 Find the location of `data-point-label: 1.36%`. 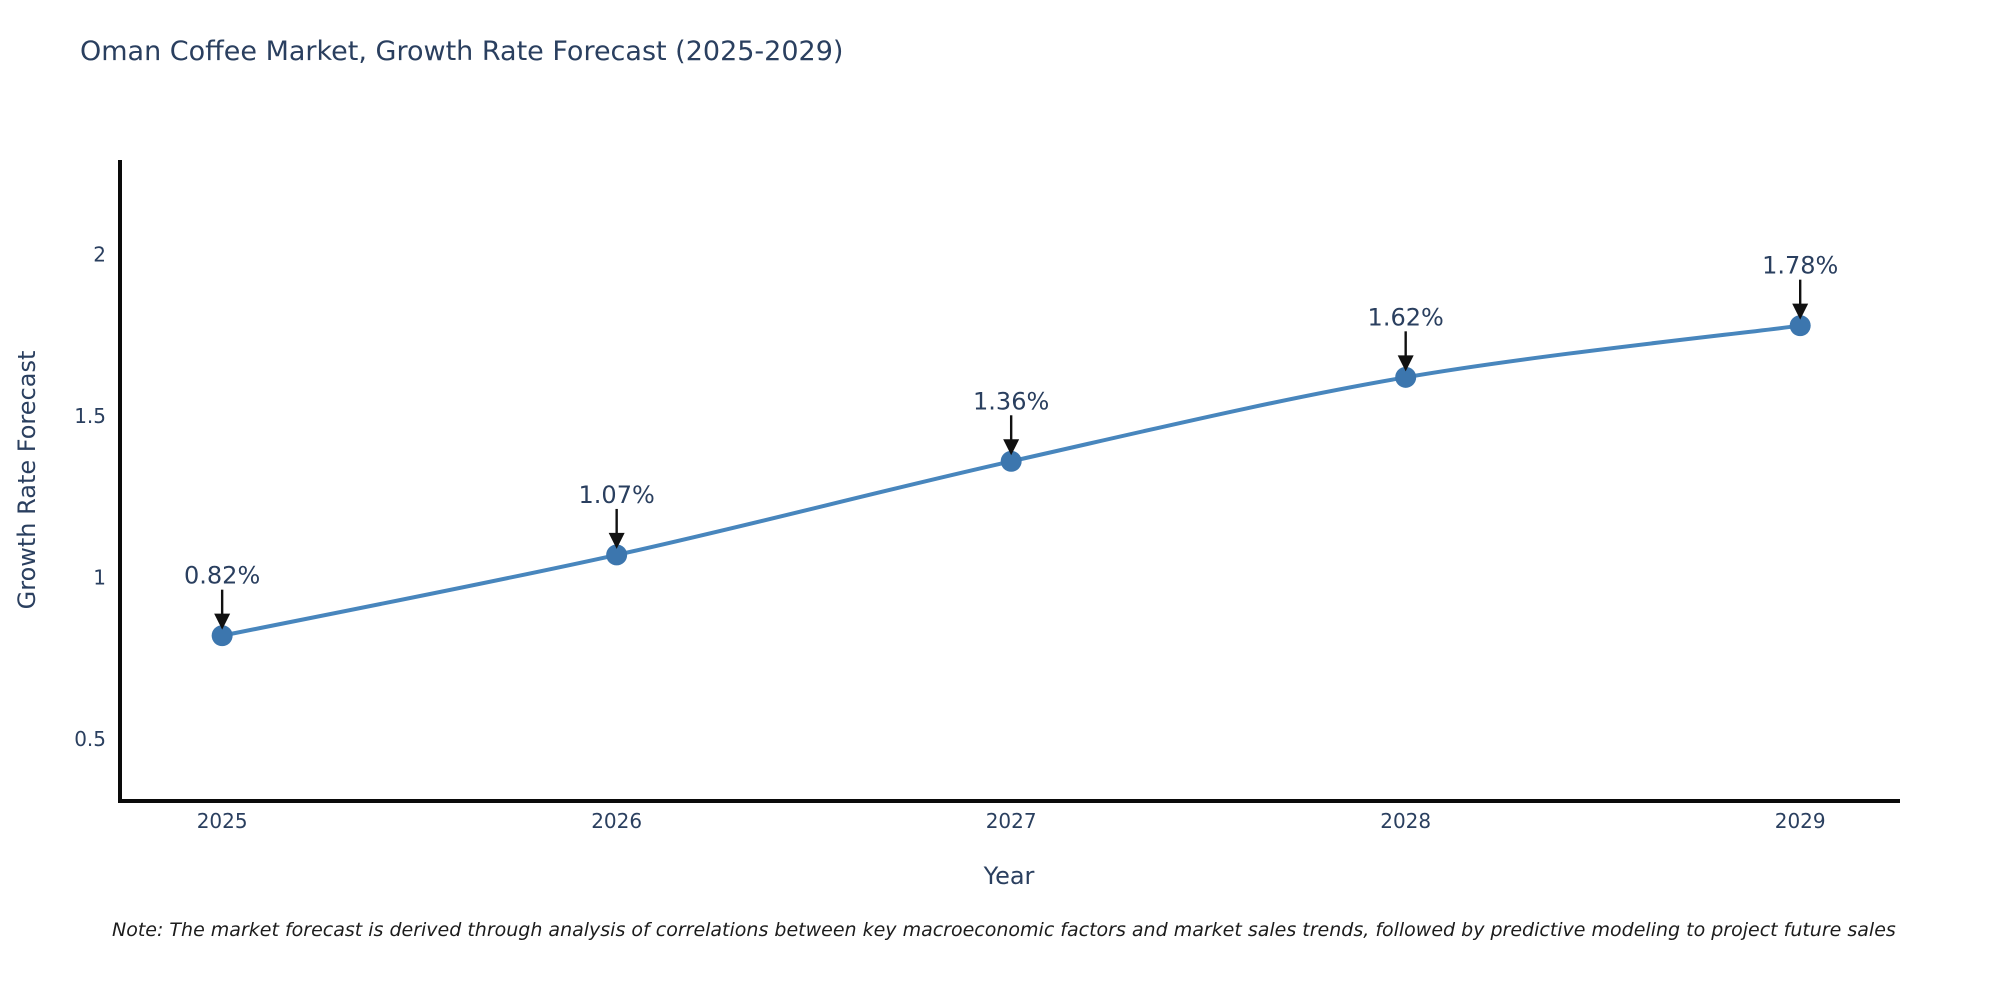

data-point-label: 1.36% is located at coordinates (1011, 401).